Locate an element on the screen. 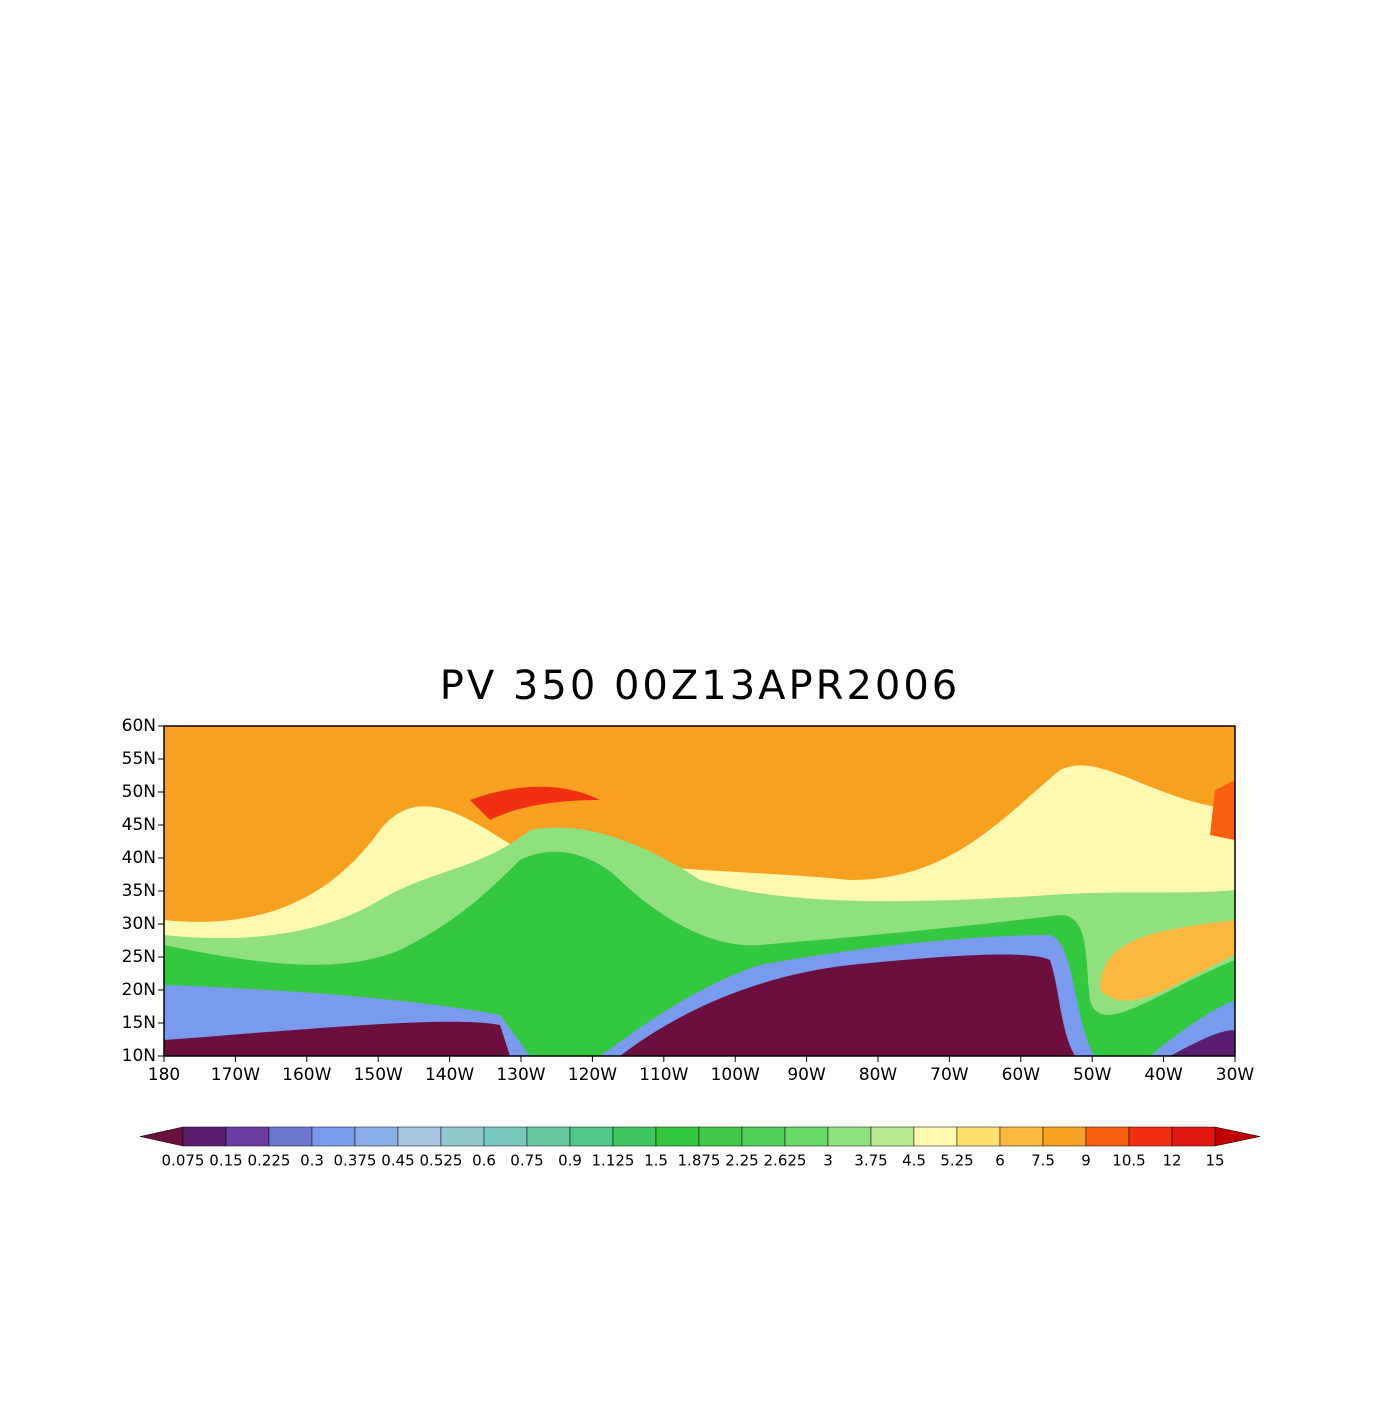 Image resolution: width=1400 pixels, height=1404 pixels. colorbar-label: 0.525 is located at coordinates (441, 1161).